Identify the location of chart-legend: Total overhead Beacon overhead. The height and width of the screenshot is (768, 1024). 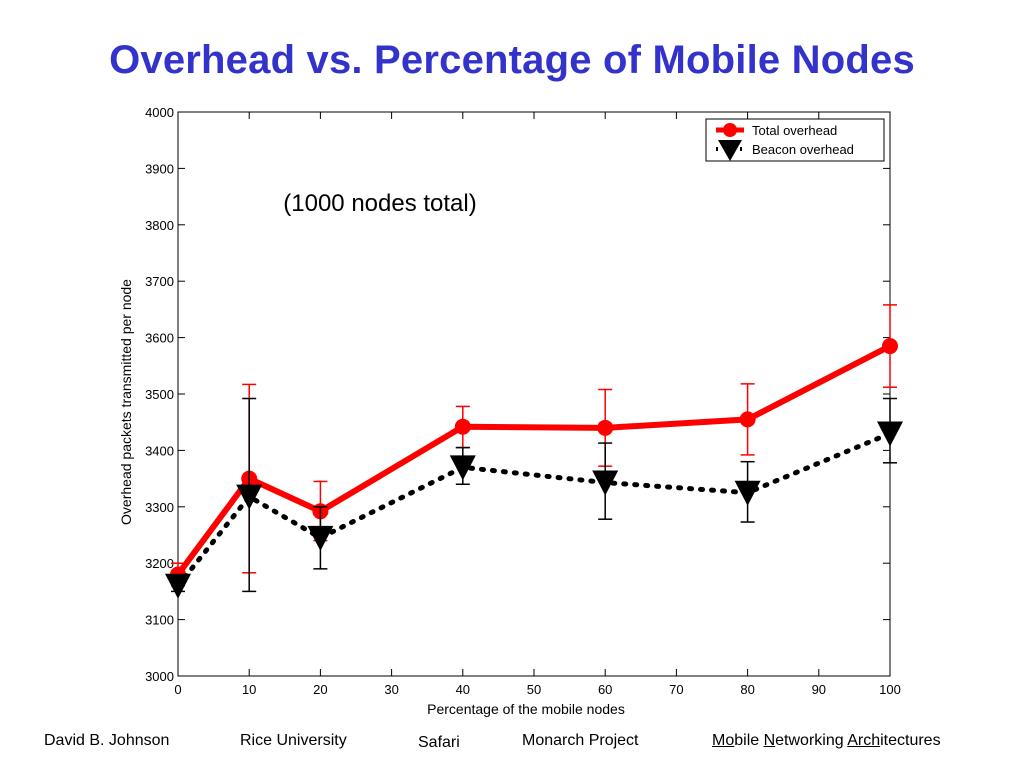
(795, 140).